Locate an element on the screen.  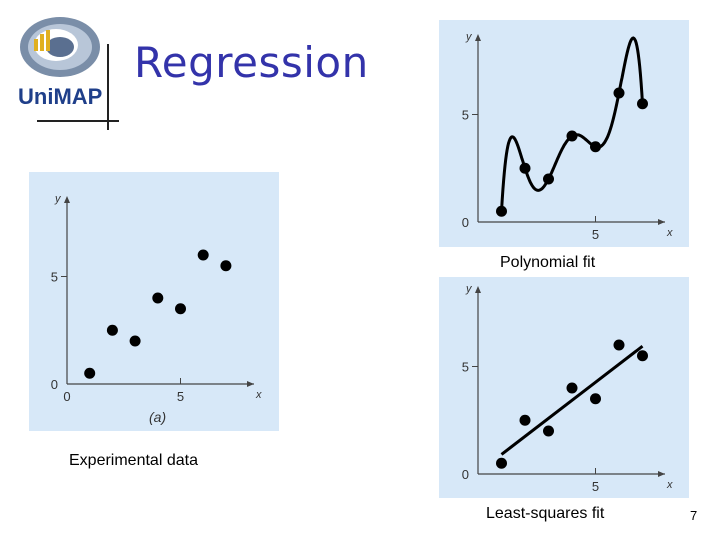
x-tick-label: 0 is located at coordinates (66, 396).